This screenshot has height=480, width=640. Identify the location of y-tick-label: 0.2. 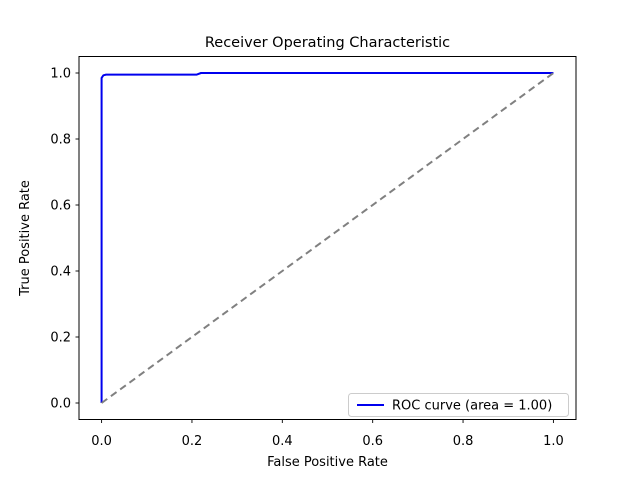
(60, 338).